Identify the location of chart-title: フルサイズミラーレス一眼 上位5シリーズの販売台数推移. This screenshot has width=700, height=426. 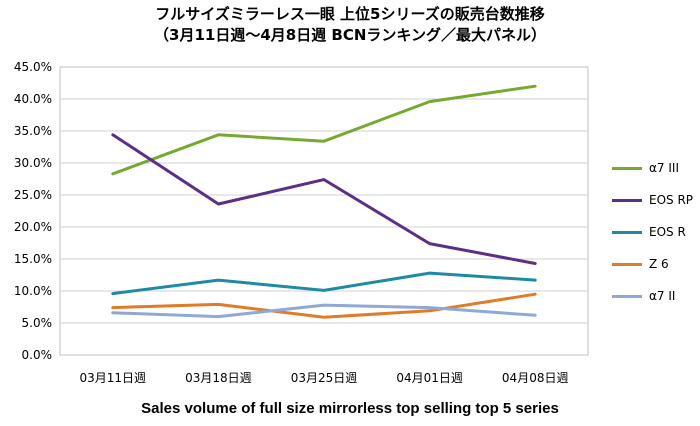
(350, 14).